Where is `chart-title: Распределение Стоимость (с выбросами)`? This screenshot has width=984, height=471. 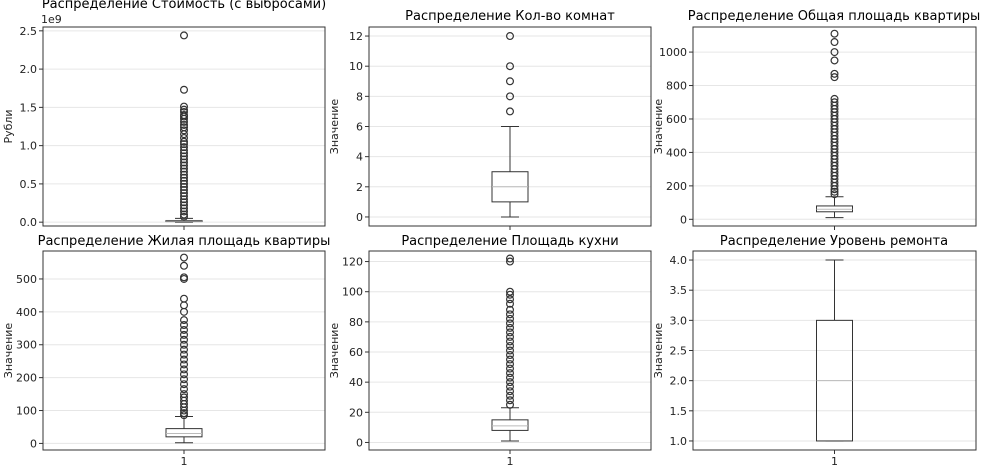 chart-title: Распределение Стоимость (с выбросами) is located at coordinates (184, 6).